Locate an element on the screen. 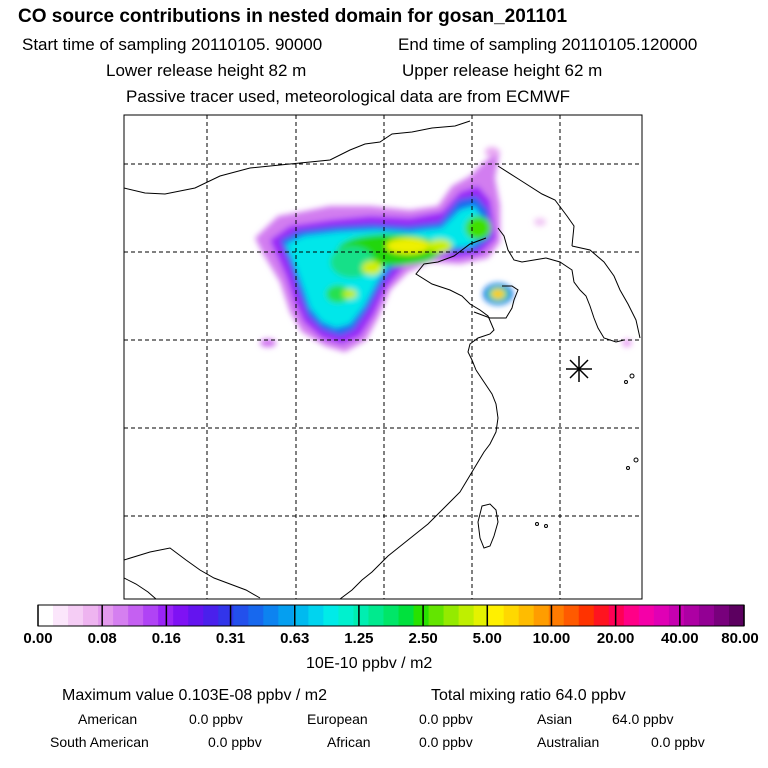  small-patch-korea is located at coordinates (627, 343).